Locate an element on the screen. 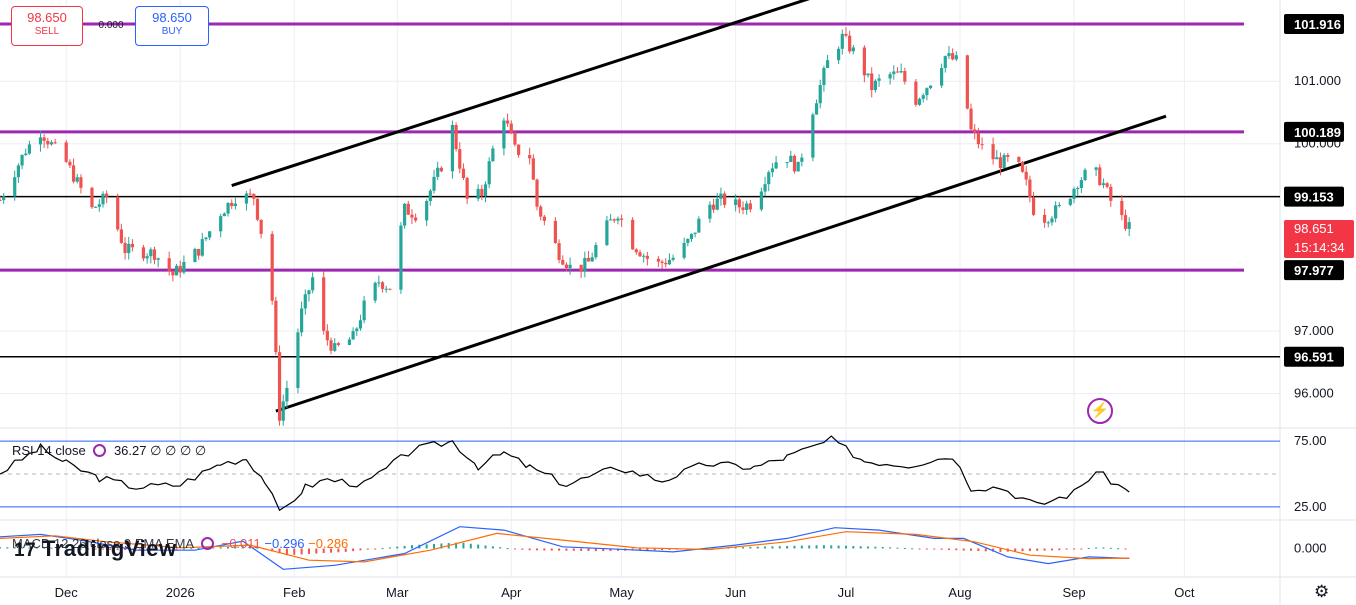  sell-label: SELL is located at coordinates (47, 31).